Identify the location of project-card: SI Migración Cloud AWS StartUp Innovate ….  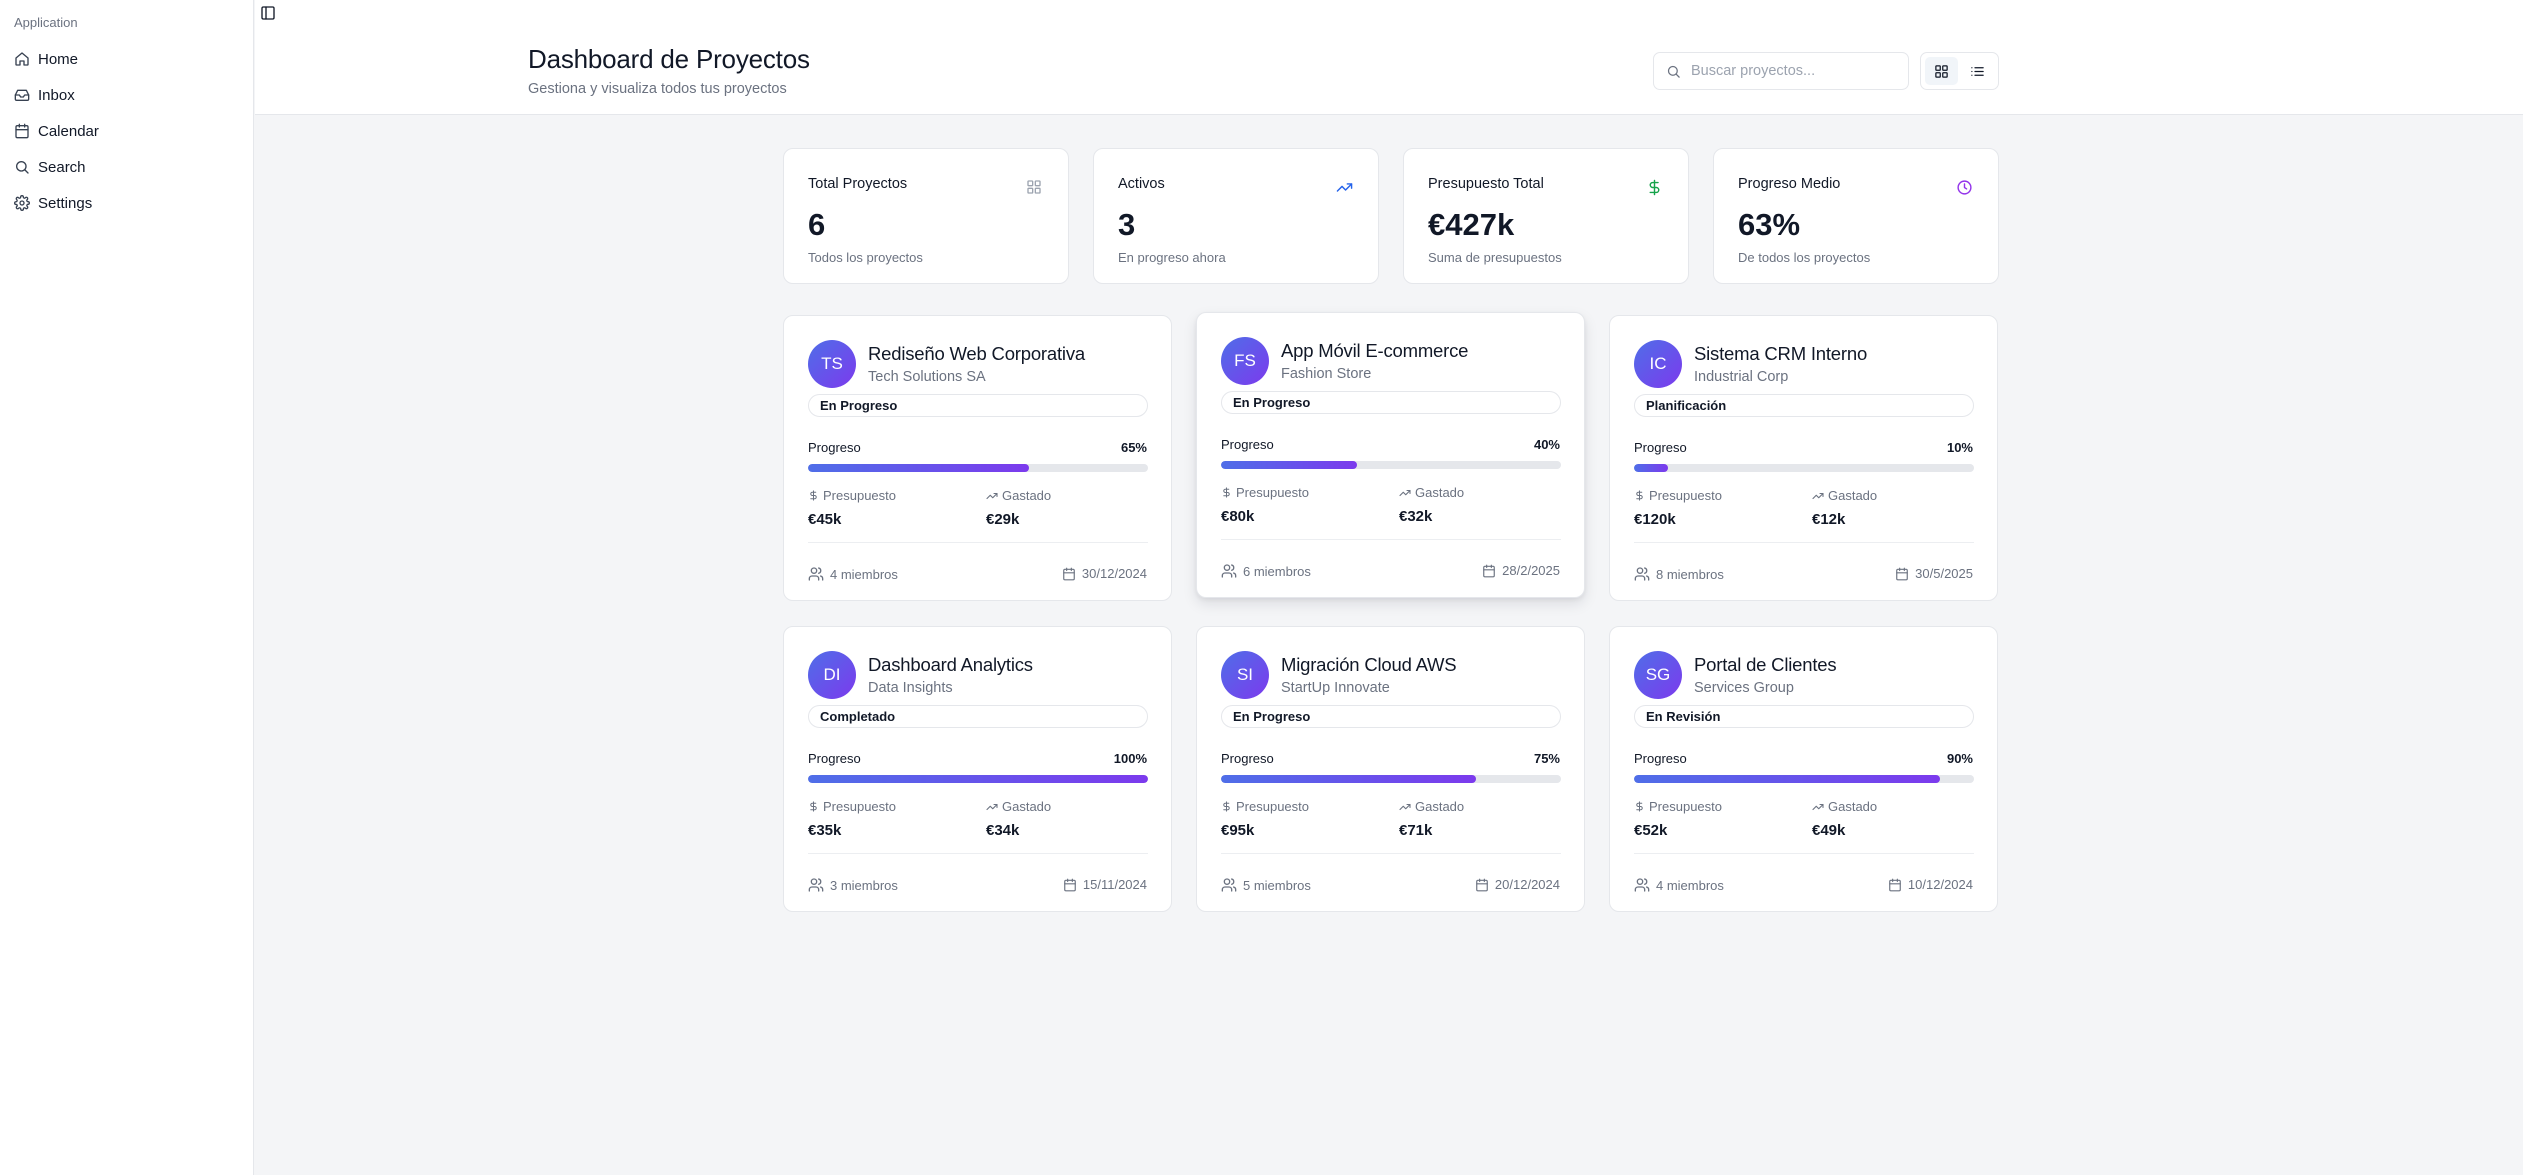
(1390, 769).